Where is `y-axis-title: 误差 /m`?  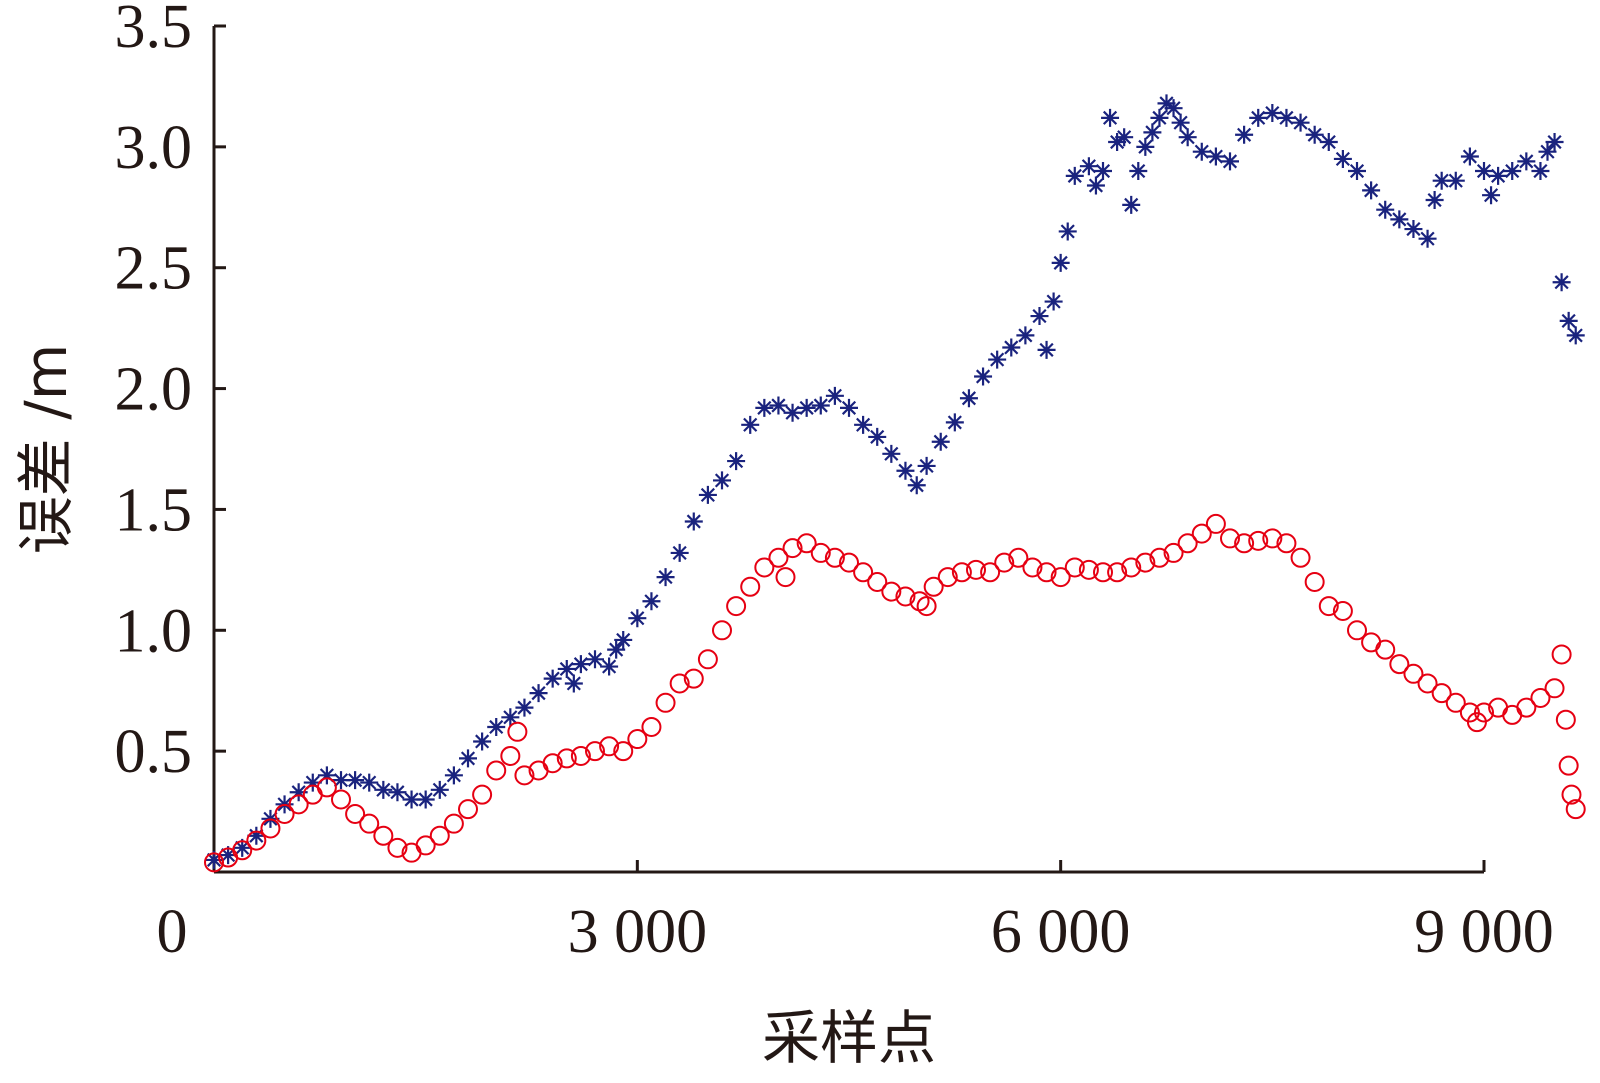 y-axis-title: 误差 /m is located at coordinates (46, 449).